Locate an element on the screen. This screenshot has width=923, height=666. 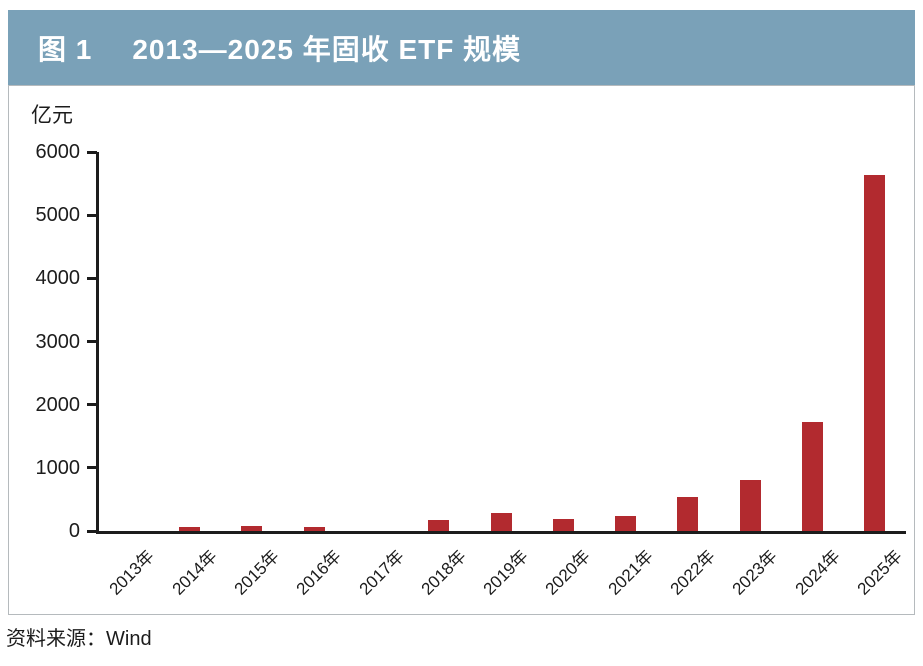
bar-2016年 is located at coordinates (314, 528).